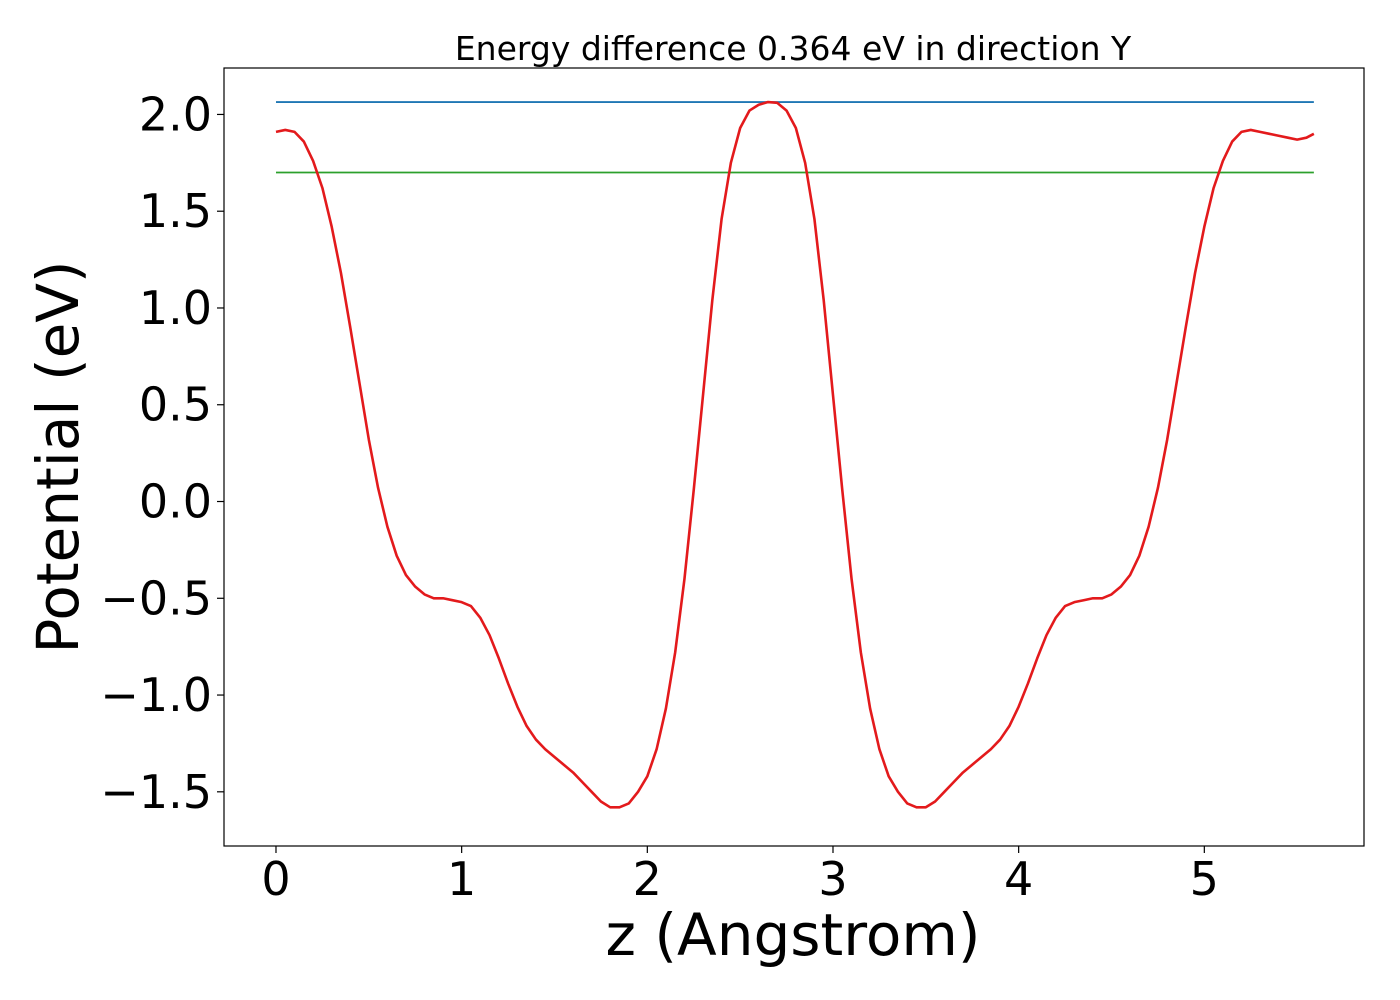 This screenshot has height=1000, width=1400. What do you see at coordinates (58, 456) in the screenshot?
I see `y-axis-title: Potential (eV)` at bounding box center [58, 456].